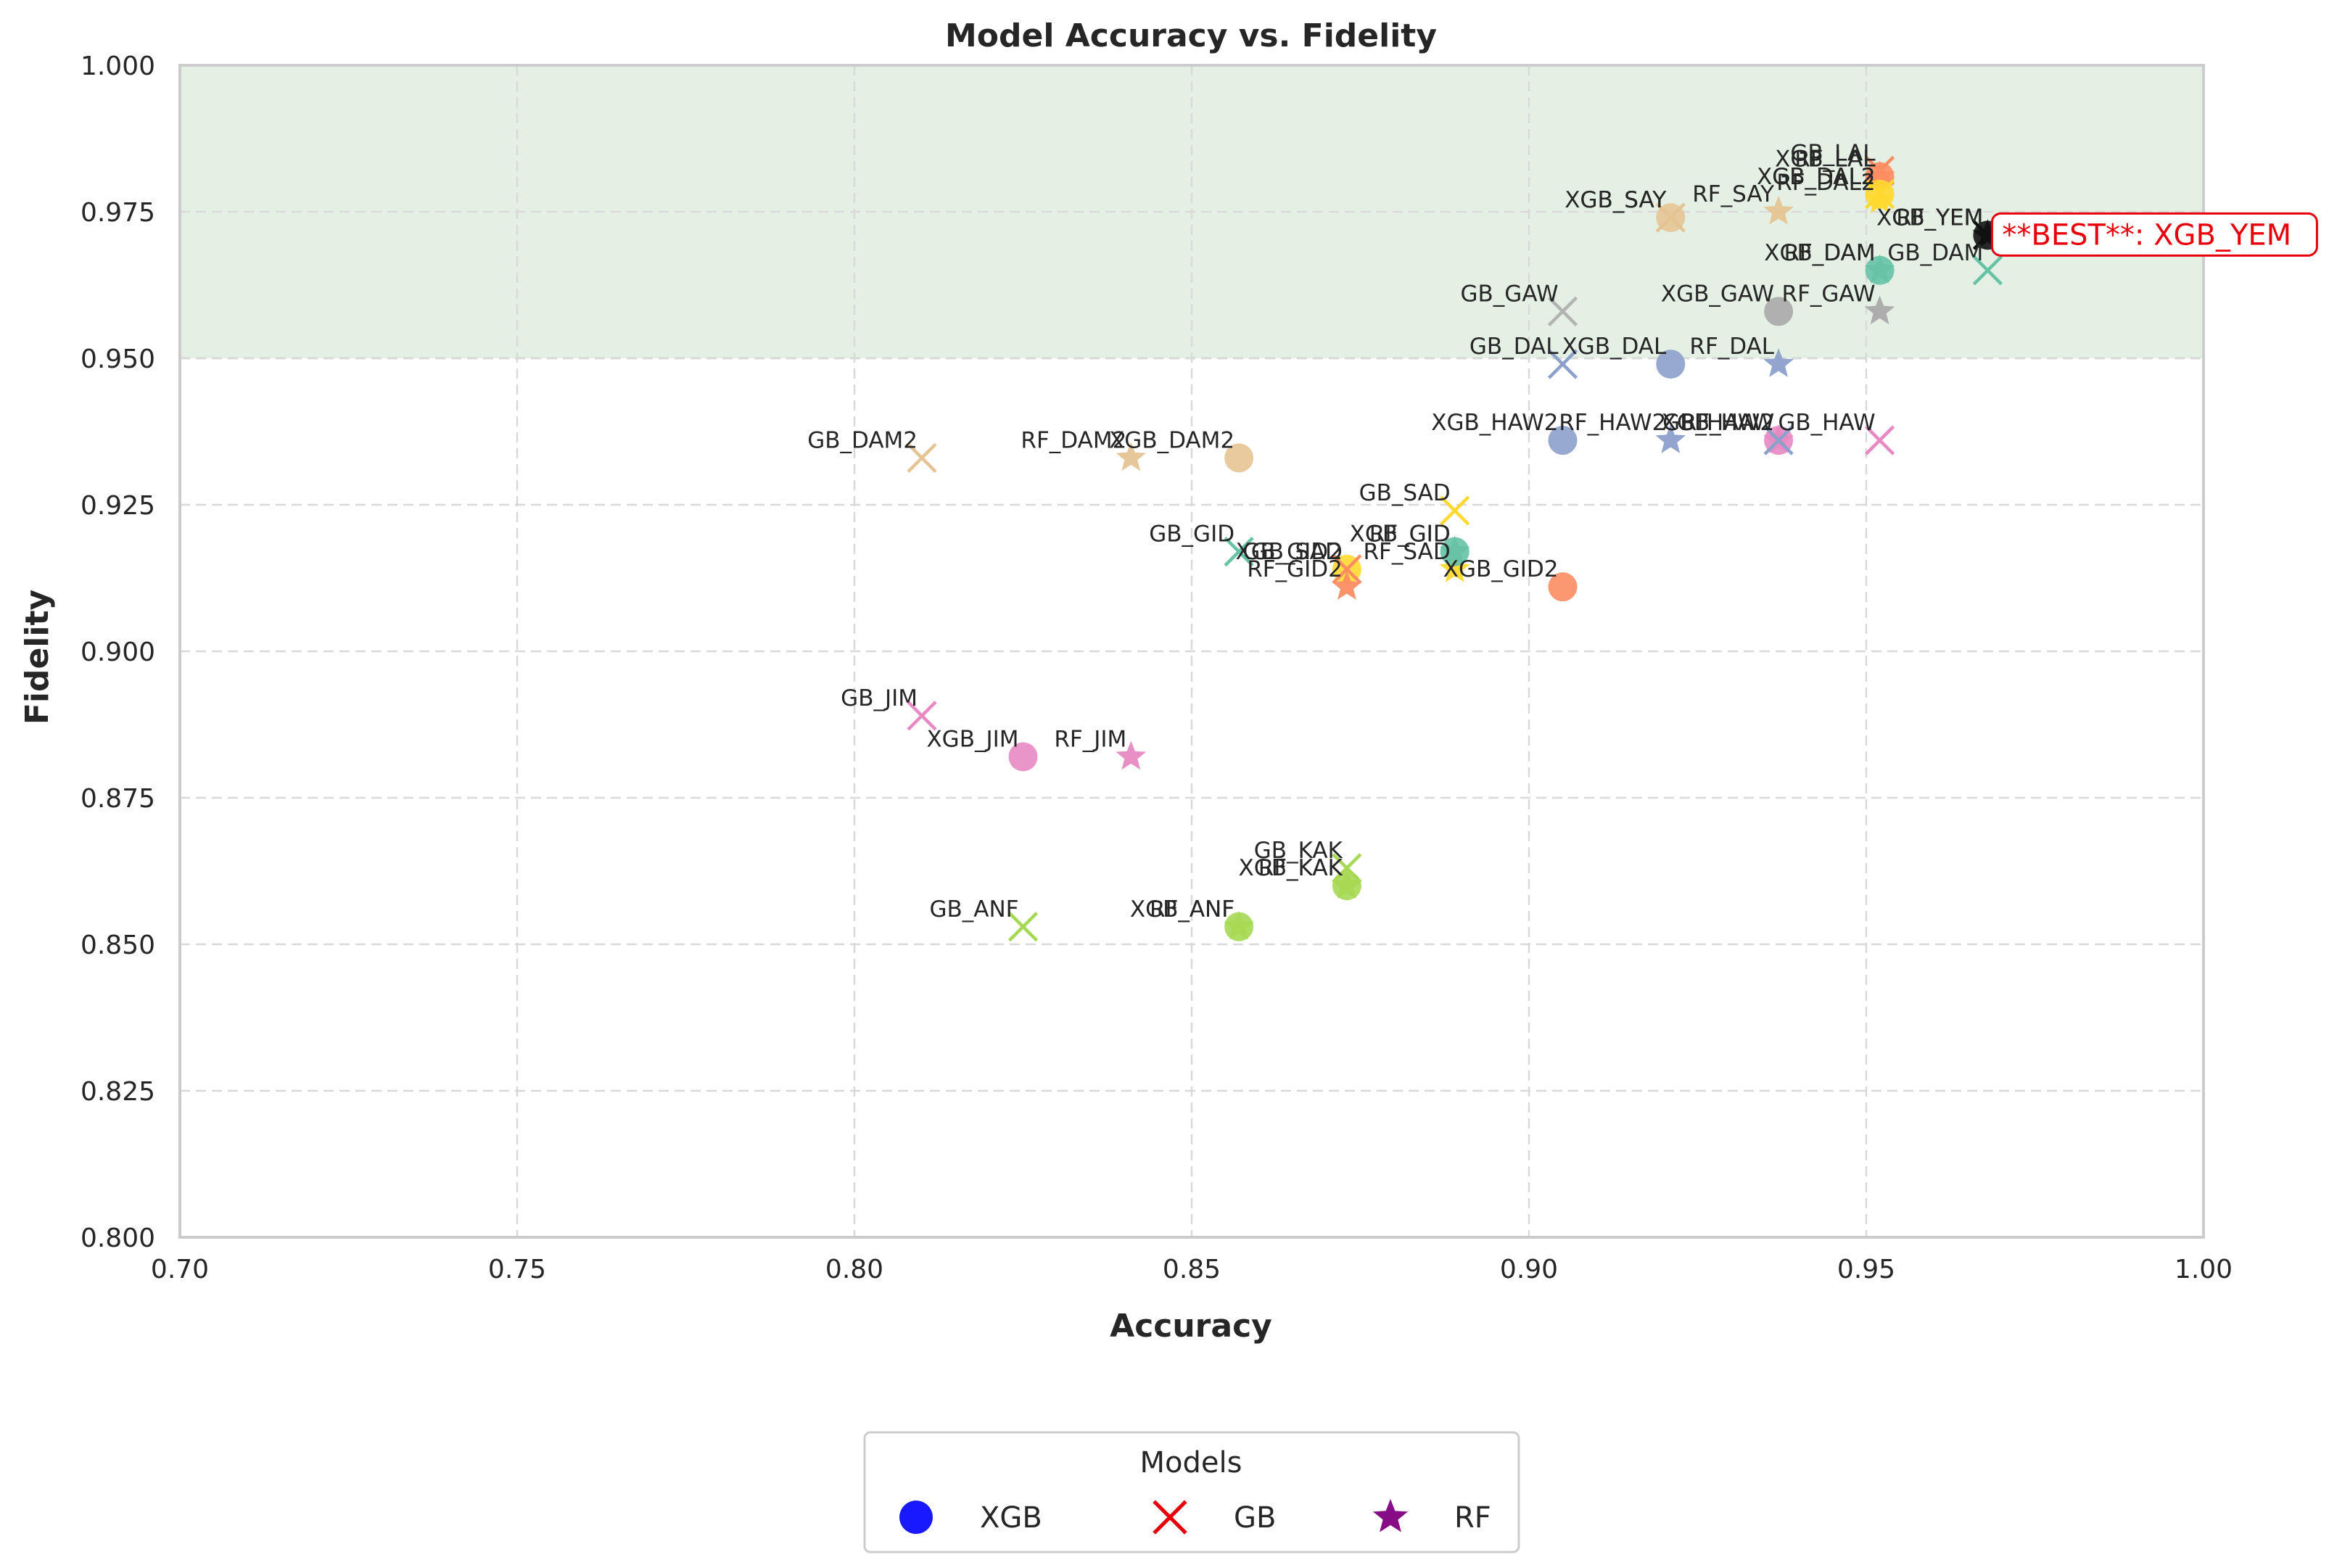 The width and height of the screenshot is (2329, 1568). What do you see at coordinates (1347, 884) in the screenshot?
I see `point-rf-kak-marker` at bounding box center [1347, 884].